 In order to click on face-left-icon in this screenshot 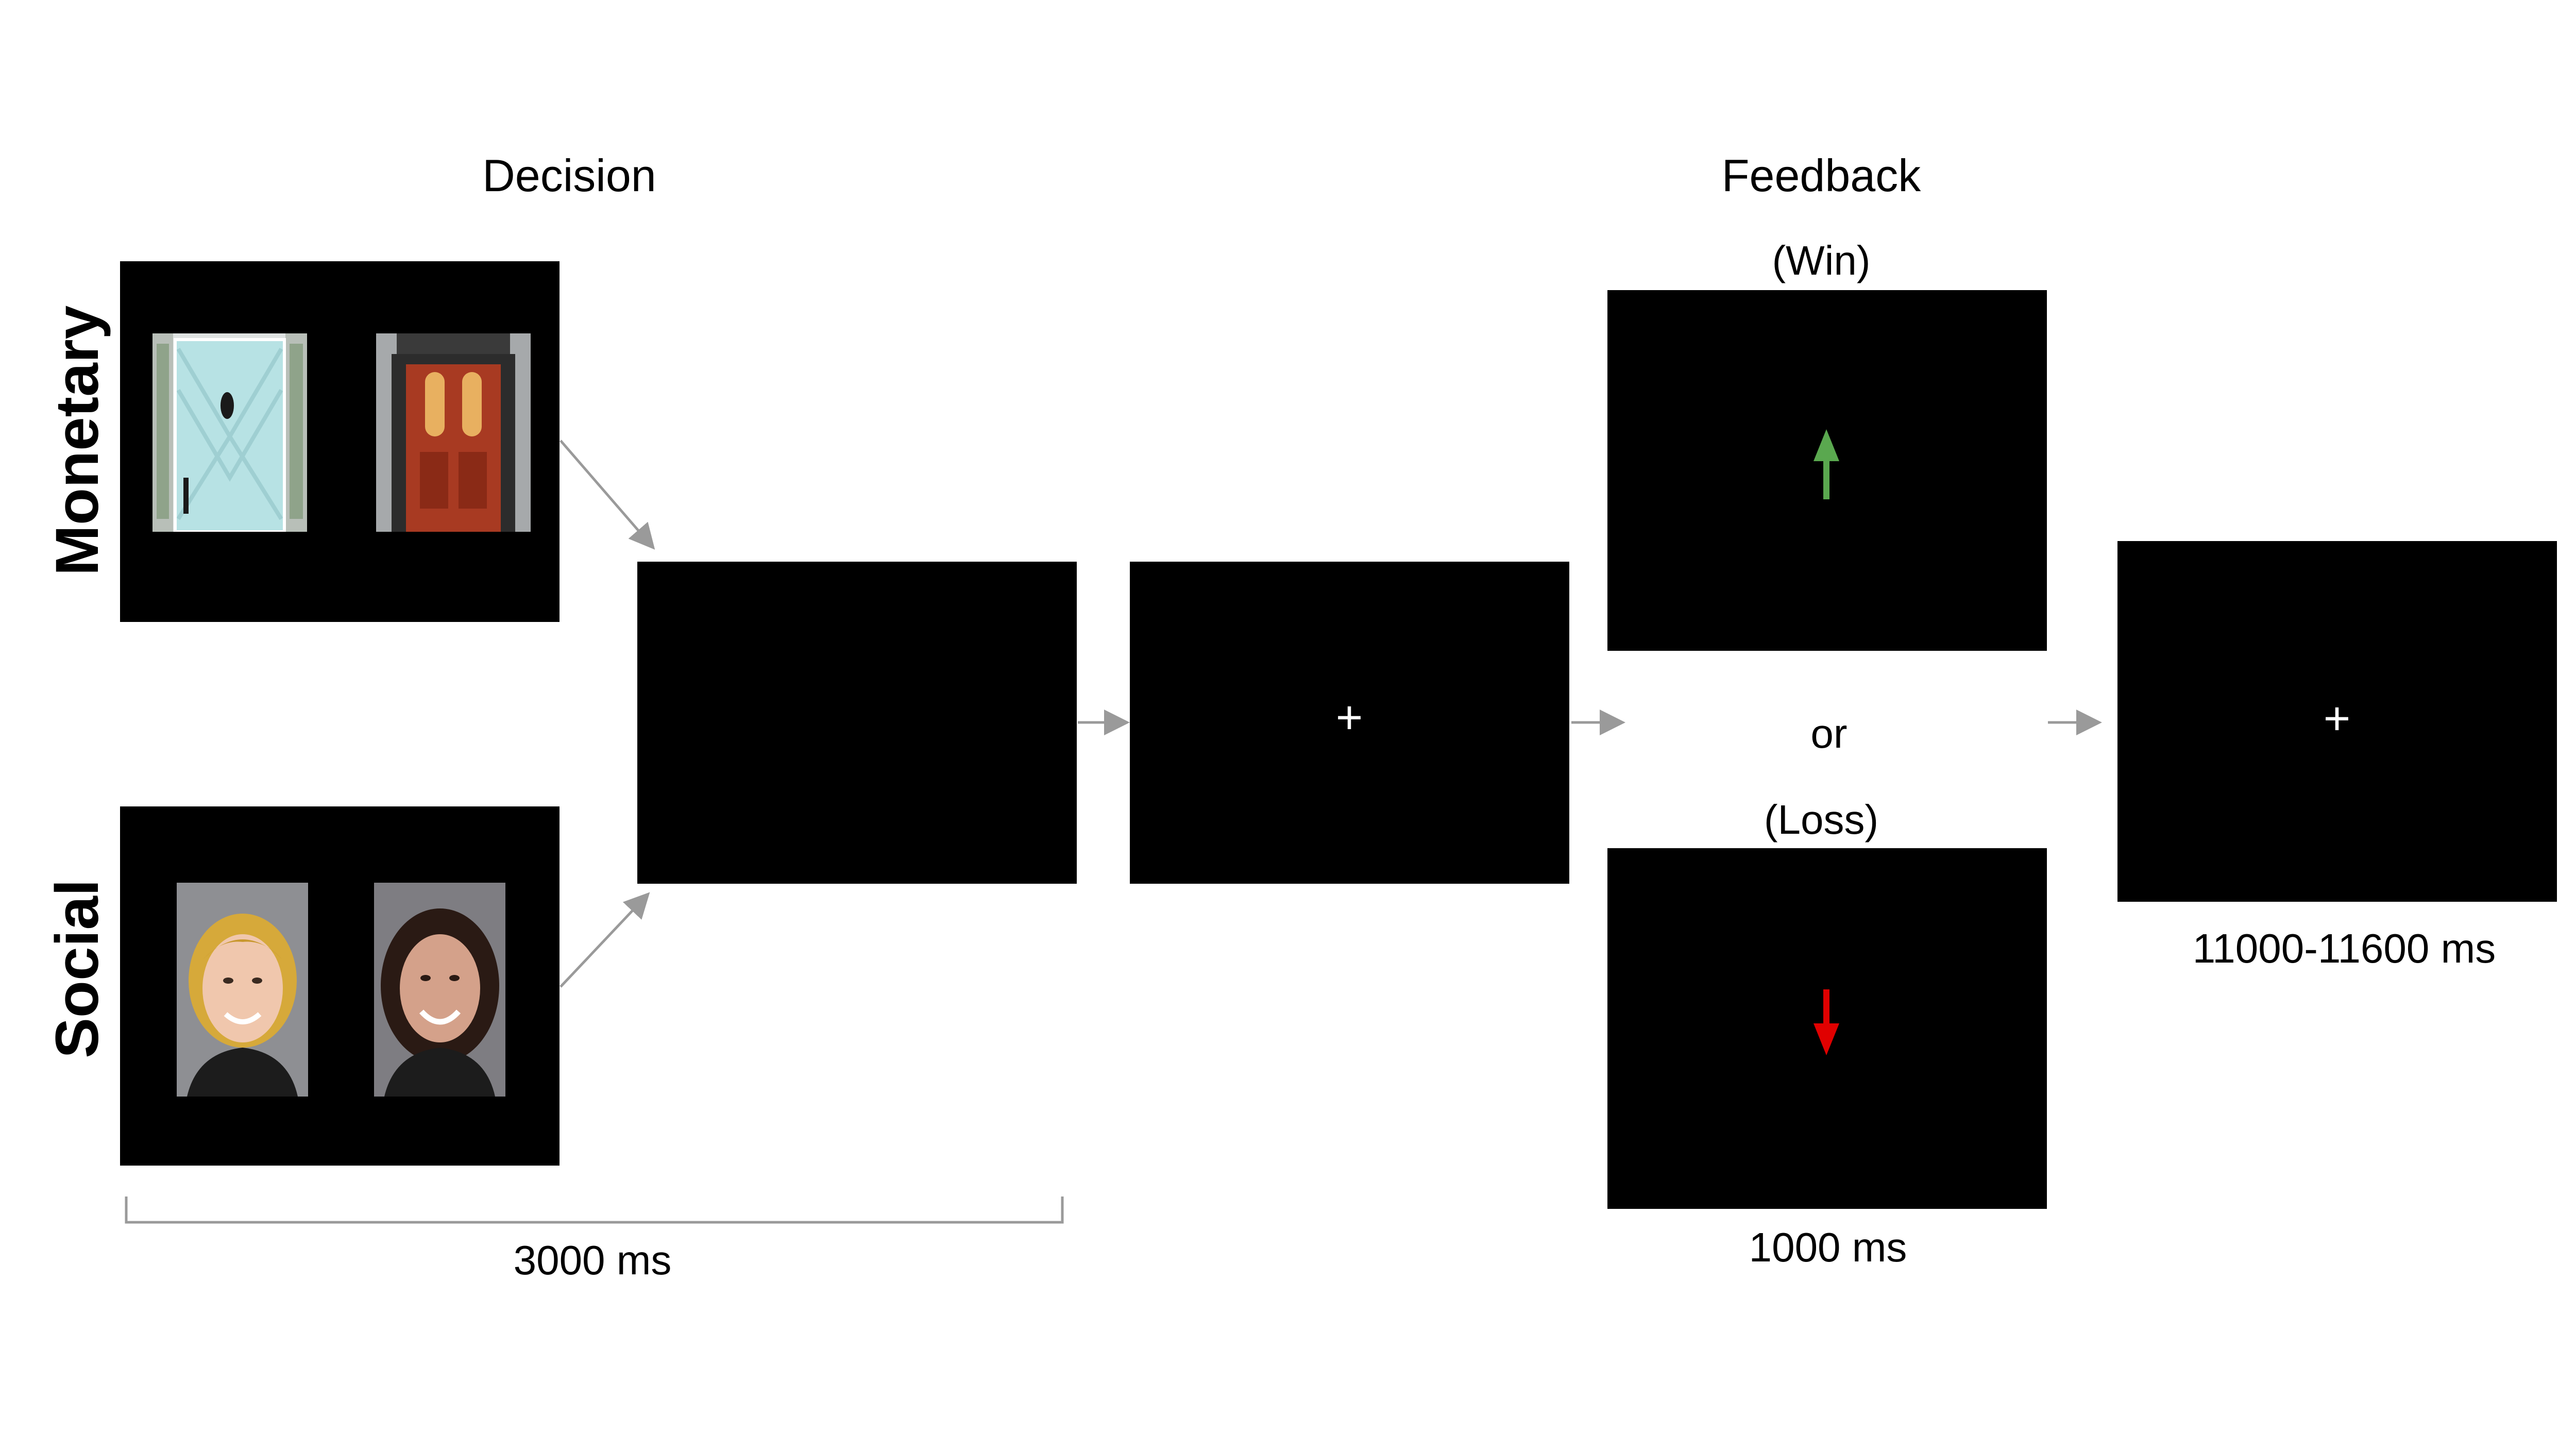, I will do `click(242, 990)`.